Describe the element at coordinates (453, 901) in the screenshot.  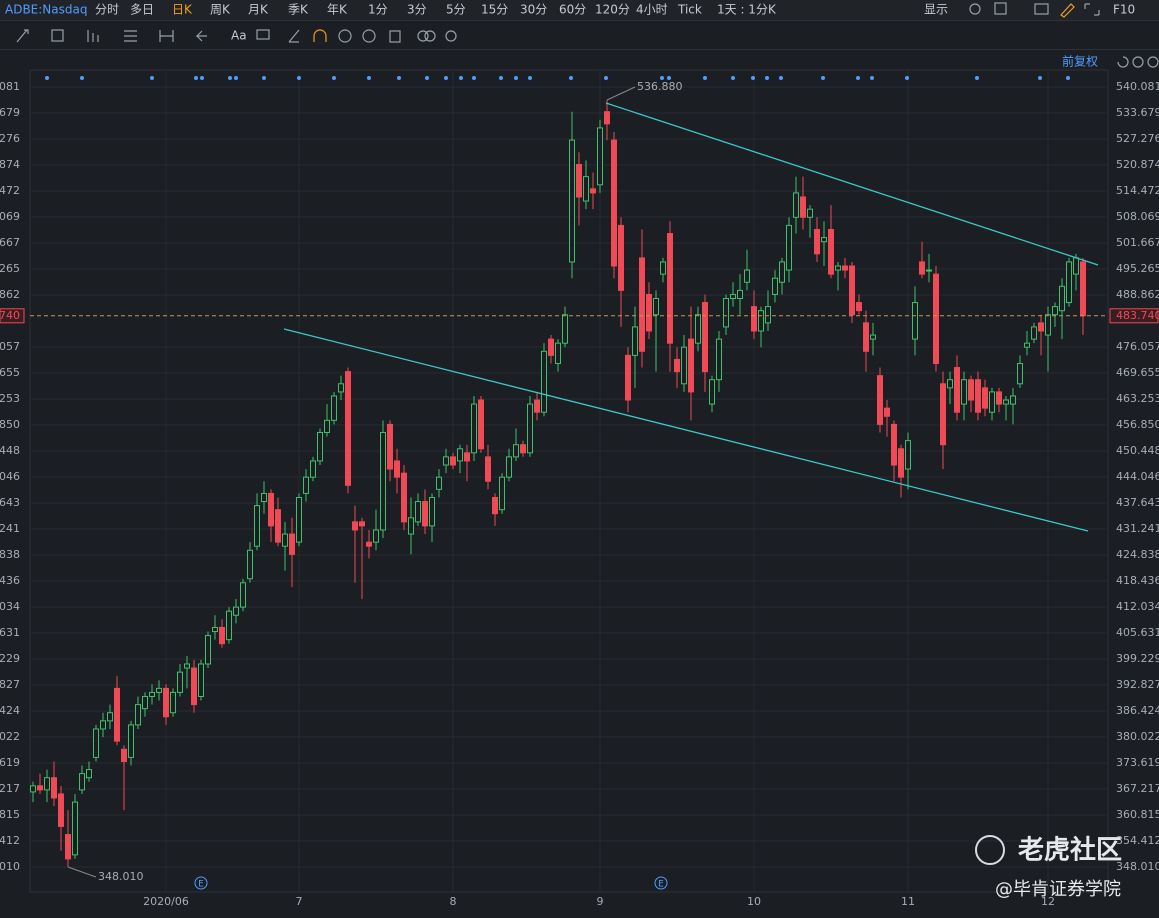
I see `x-tick-label: 8` at that location.